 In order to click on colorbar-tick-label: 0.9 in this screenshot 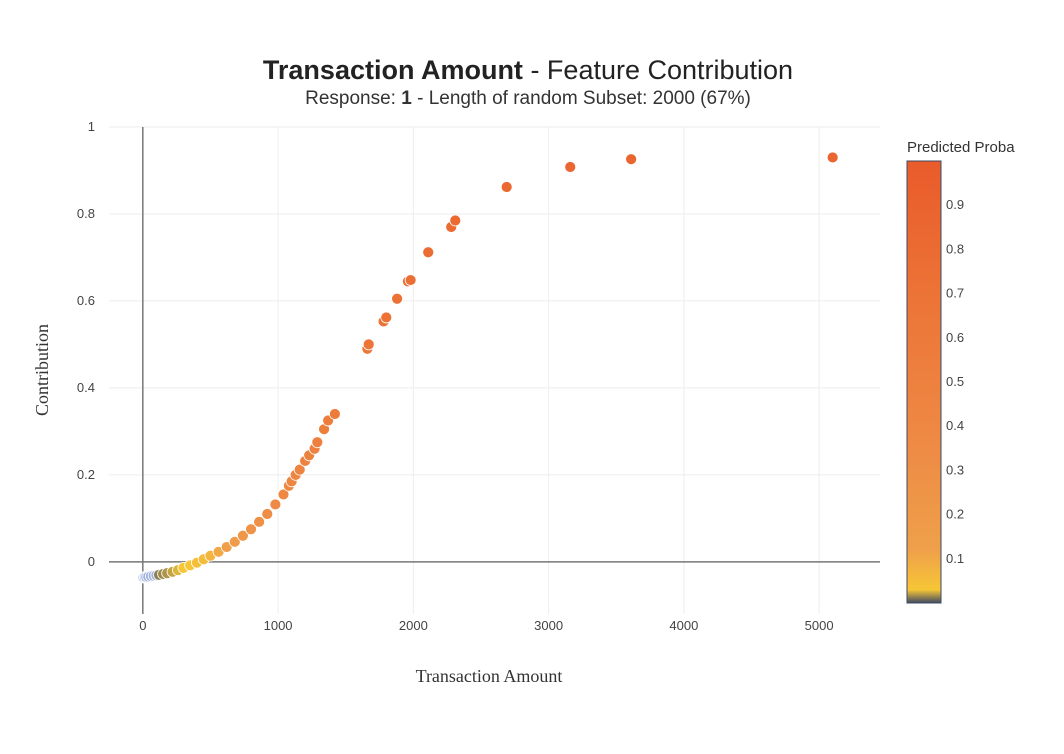, I will do `click(955, 204)`.